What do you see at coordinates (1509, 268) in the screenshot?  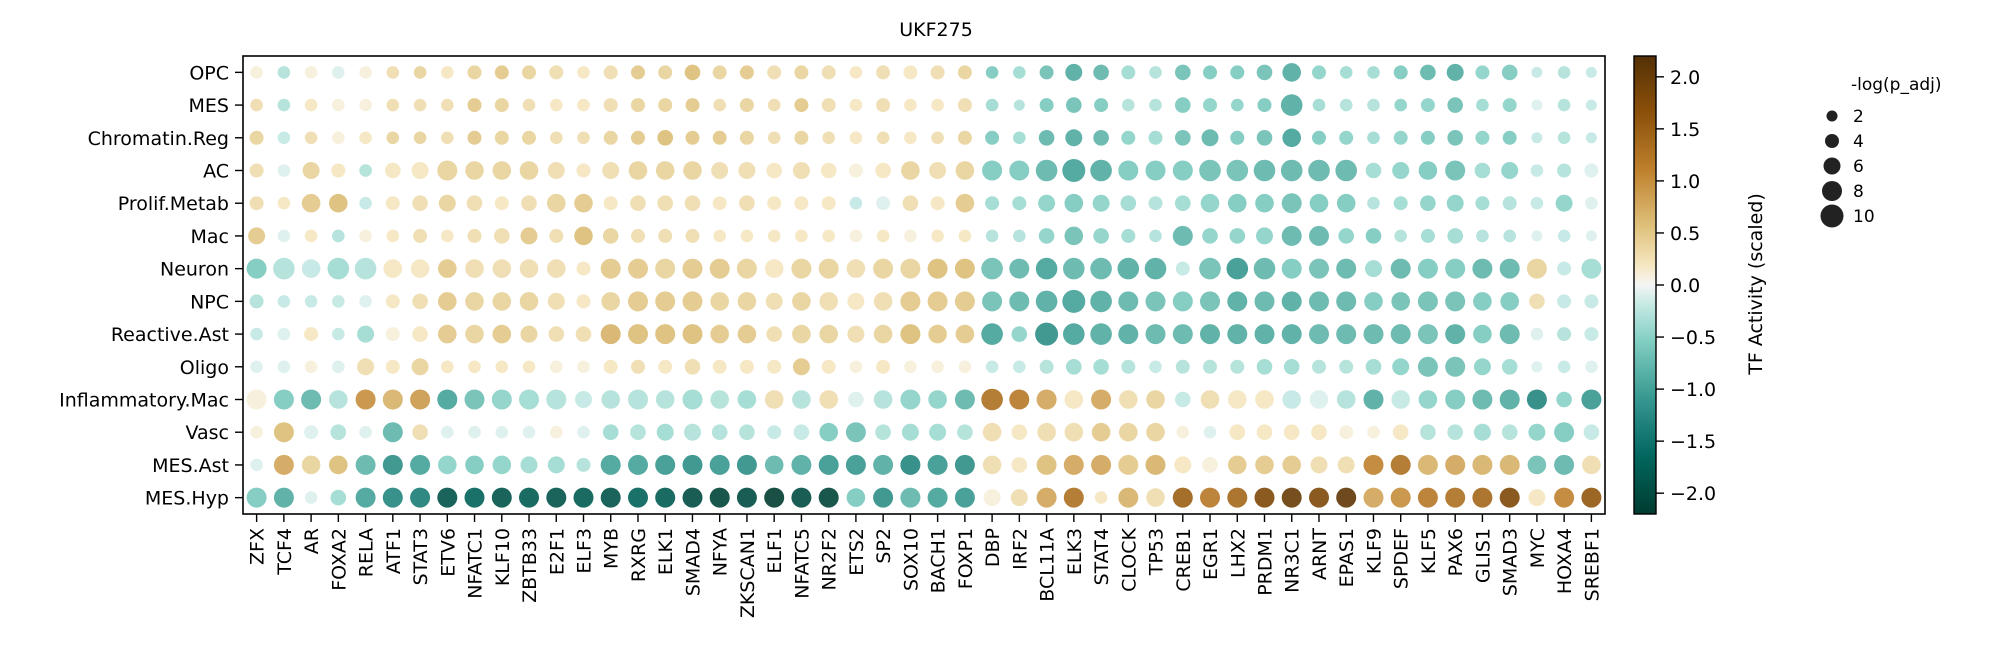 I see `dot-Neuron-SMAD3` at bounding box center [1509, 268].